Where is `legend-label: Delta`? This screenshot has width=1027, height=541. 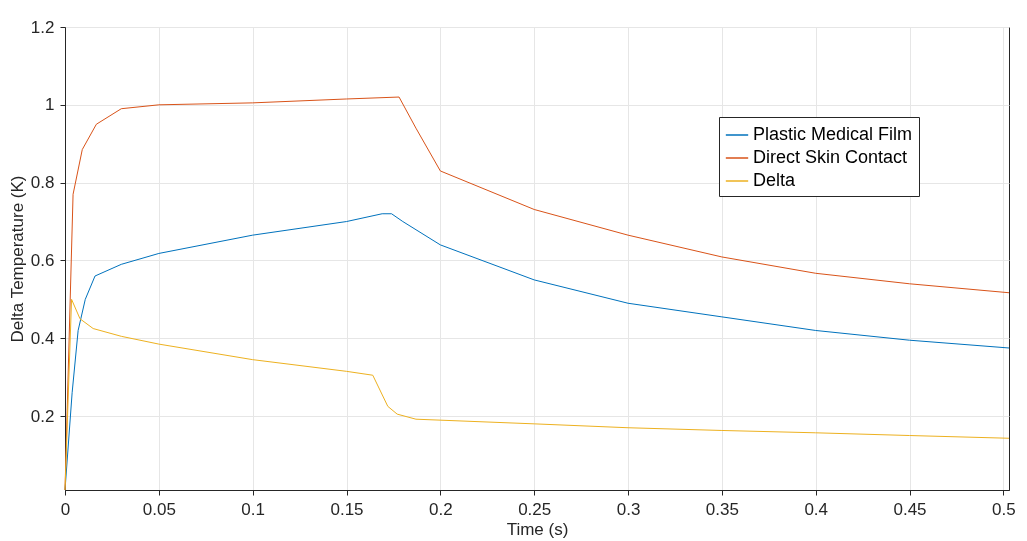
legend-label: Delta is located at coordinates (775, 180).